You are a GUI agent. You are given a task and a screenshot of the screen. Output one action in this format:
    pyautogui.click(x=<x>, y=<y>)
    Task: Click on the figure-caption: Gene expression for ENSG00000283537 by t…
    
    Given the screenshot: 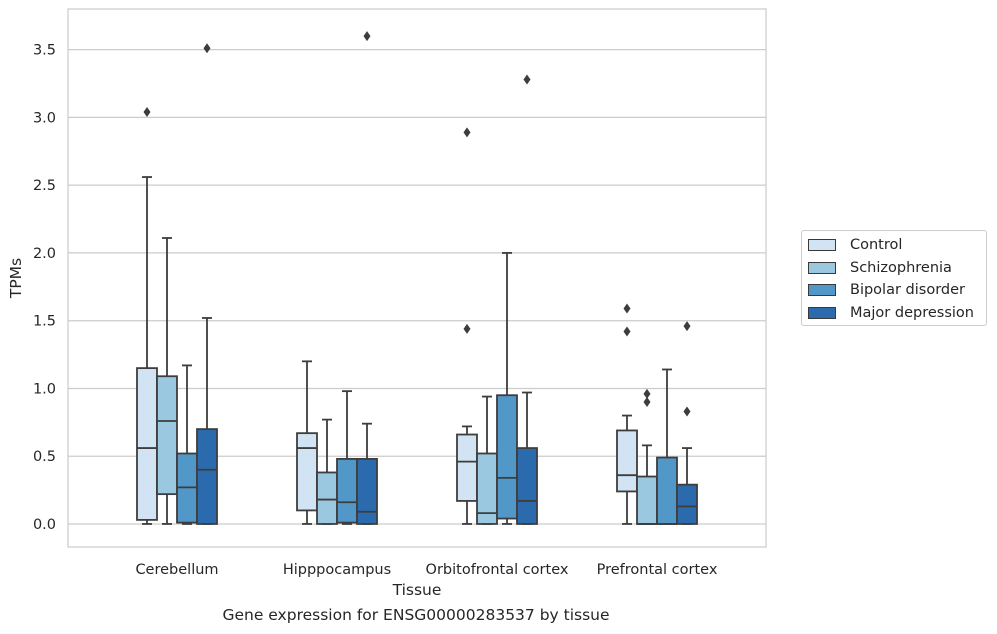 What is the action you would take?
    pyautogui.click(x=416, y=615)
    